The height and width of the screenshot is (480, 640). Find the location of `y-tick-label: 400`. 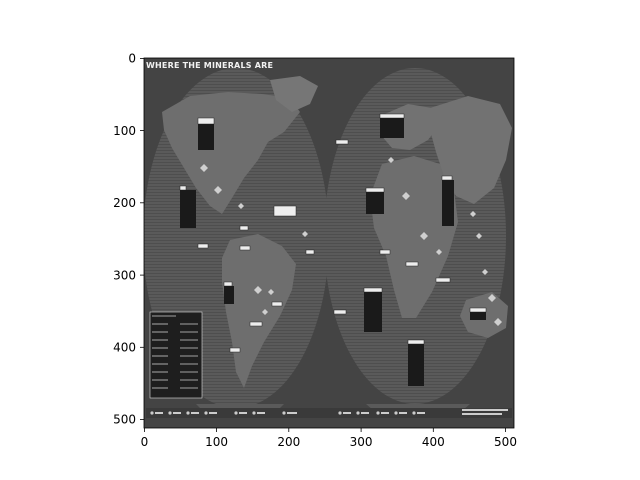

y-tick-label: 400 is located at coordinates (124, 348).